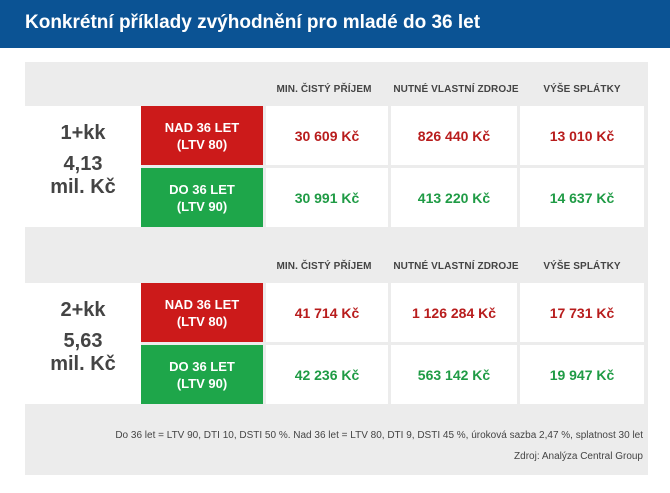  What do you see at coordinates (582, 197) in the screenshot?
I see `value-installment: 14 637 Kč` at bounding box center [582, 197].